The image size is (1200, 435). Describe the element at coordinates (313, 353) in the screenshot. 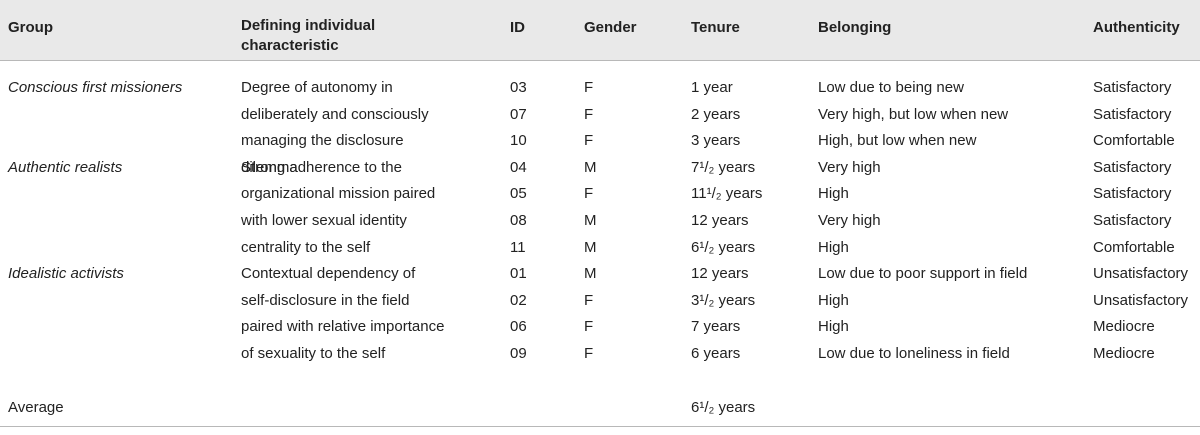

I see `characteristic-line: of sexuality to the self` at that location.